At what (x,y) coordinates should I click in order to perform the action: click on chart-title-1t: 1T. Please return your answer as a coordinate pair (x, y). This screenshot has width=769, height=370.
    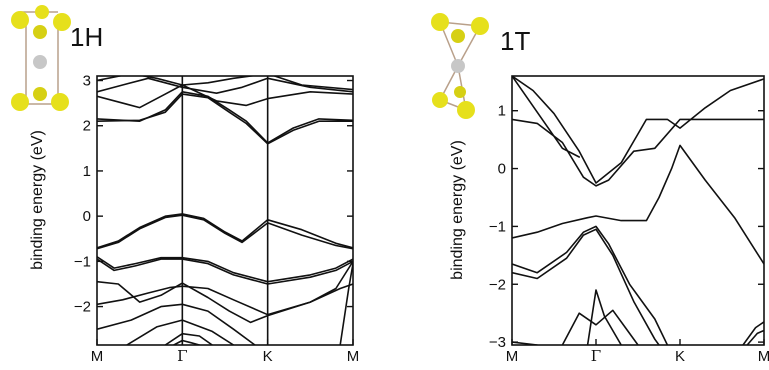
    Looking at the image, I should click on (515, 41).